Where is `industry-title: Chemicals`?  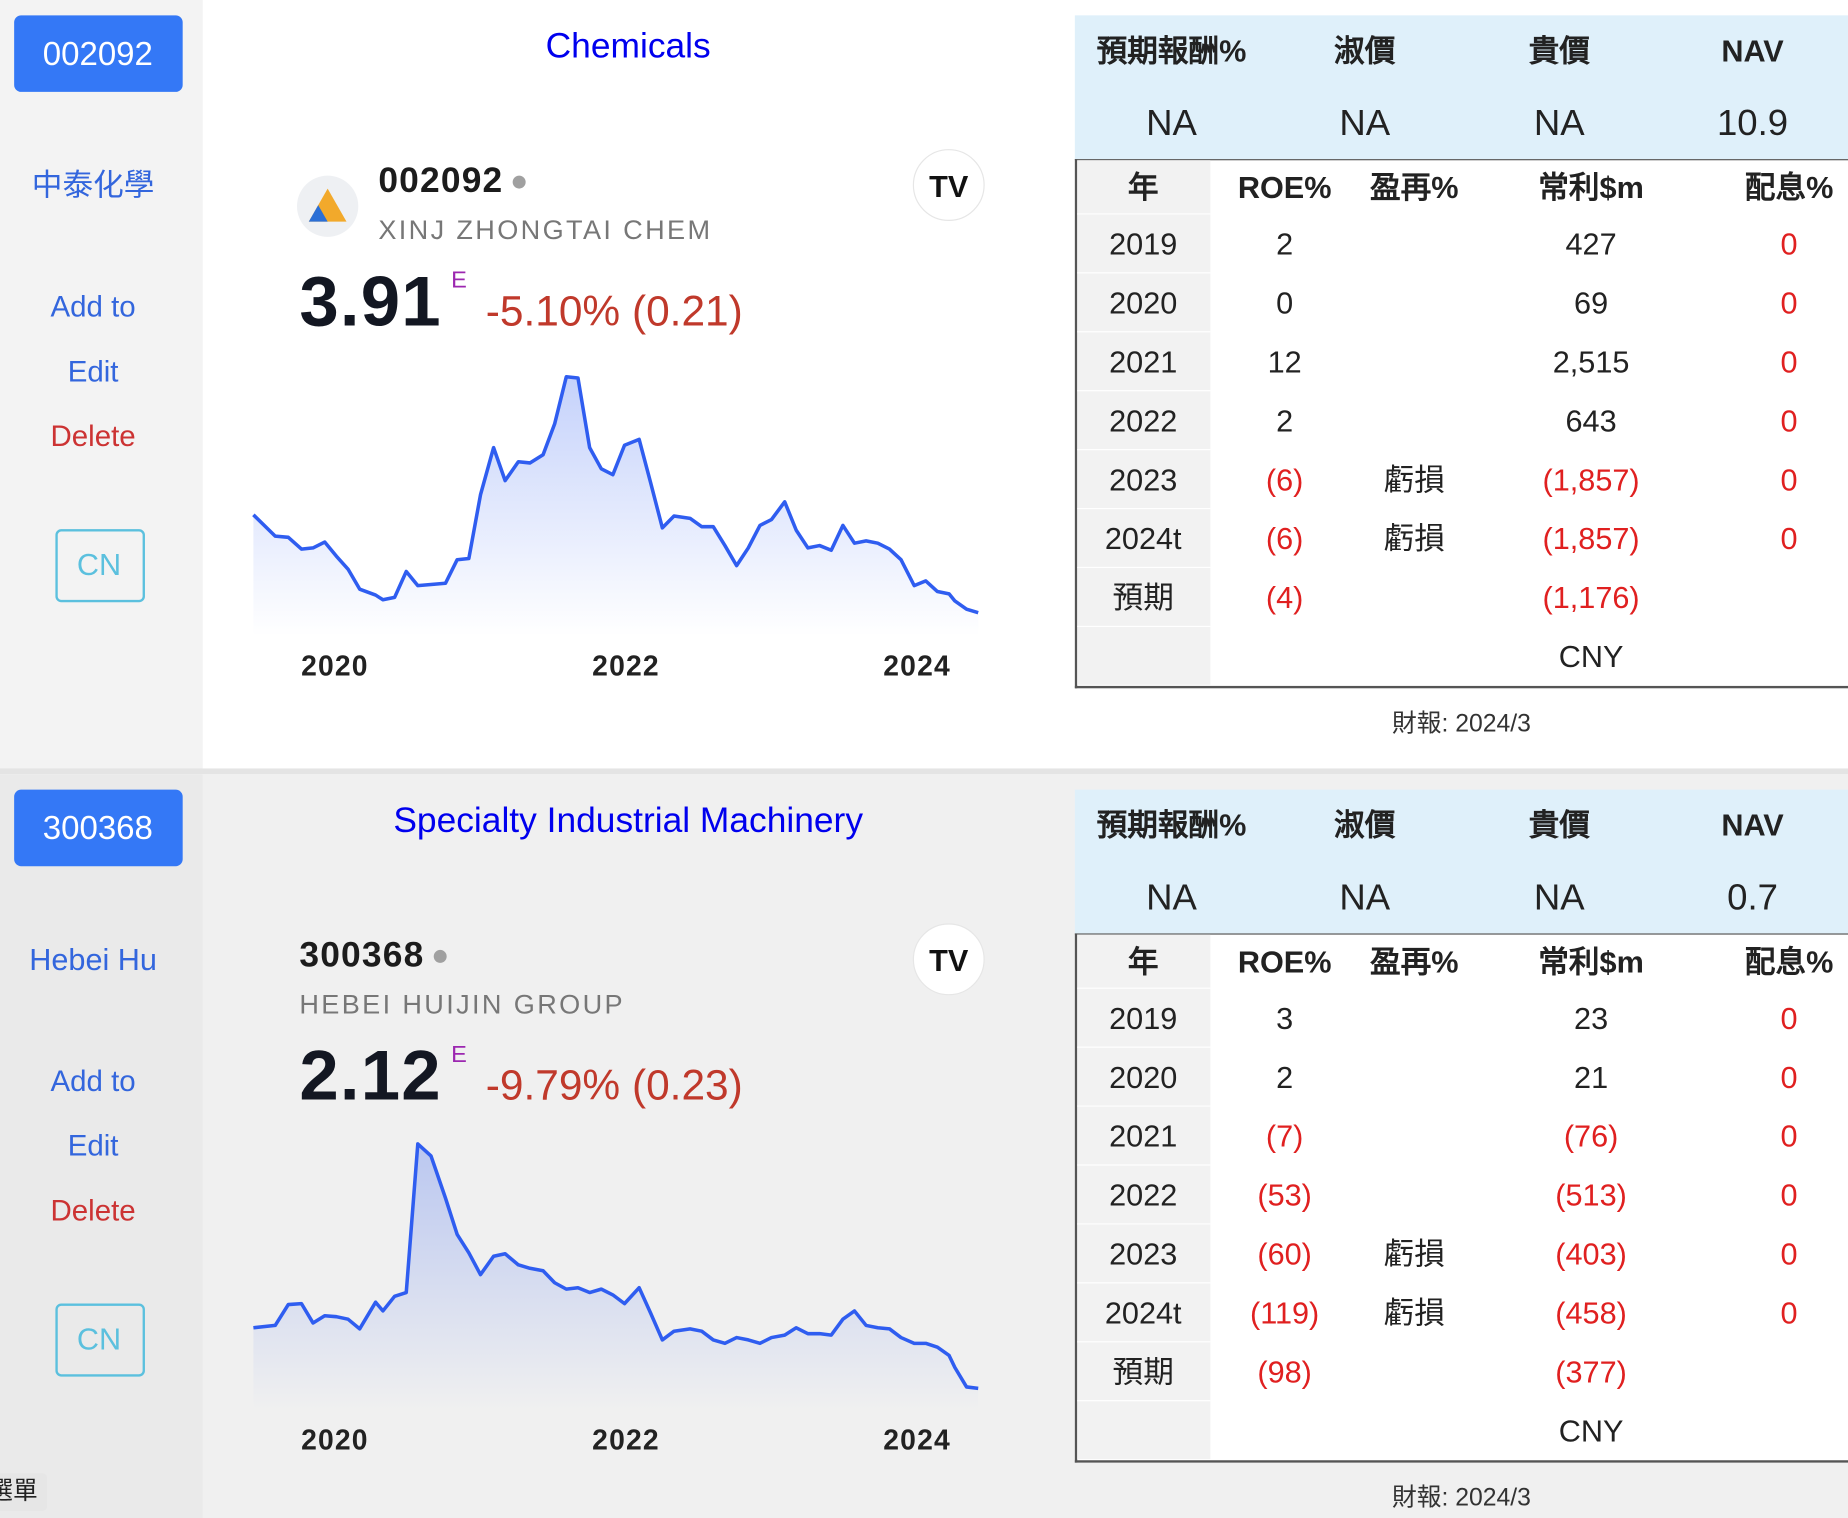 industry-title: Chemicals is located at coordinates (628, 46).